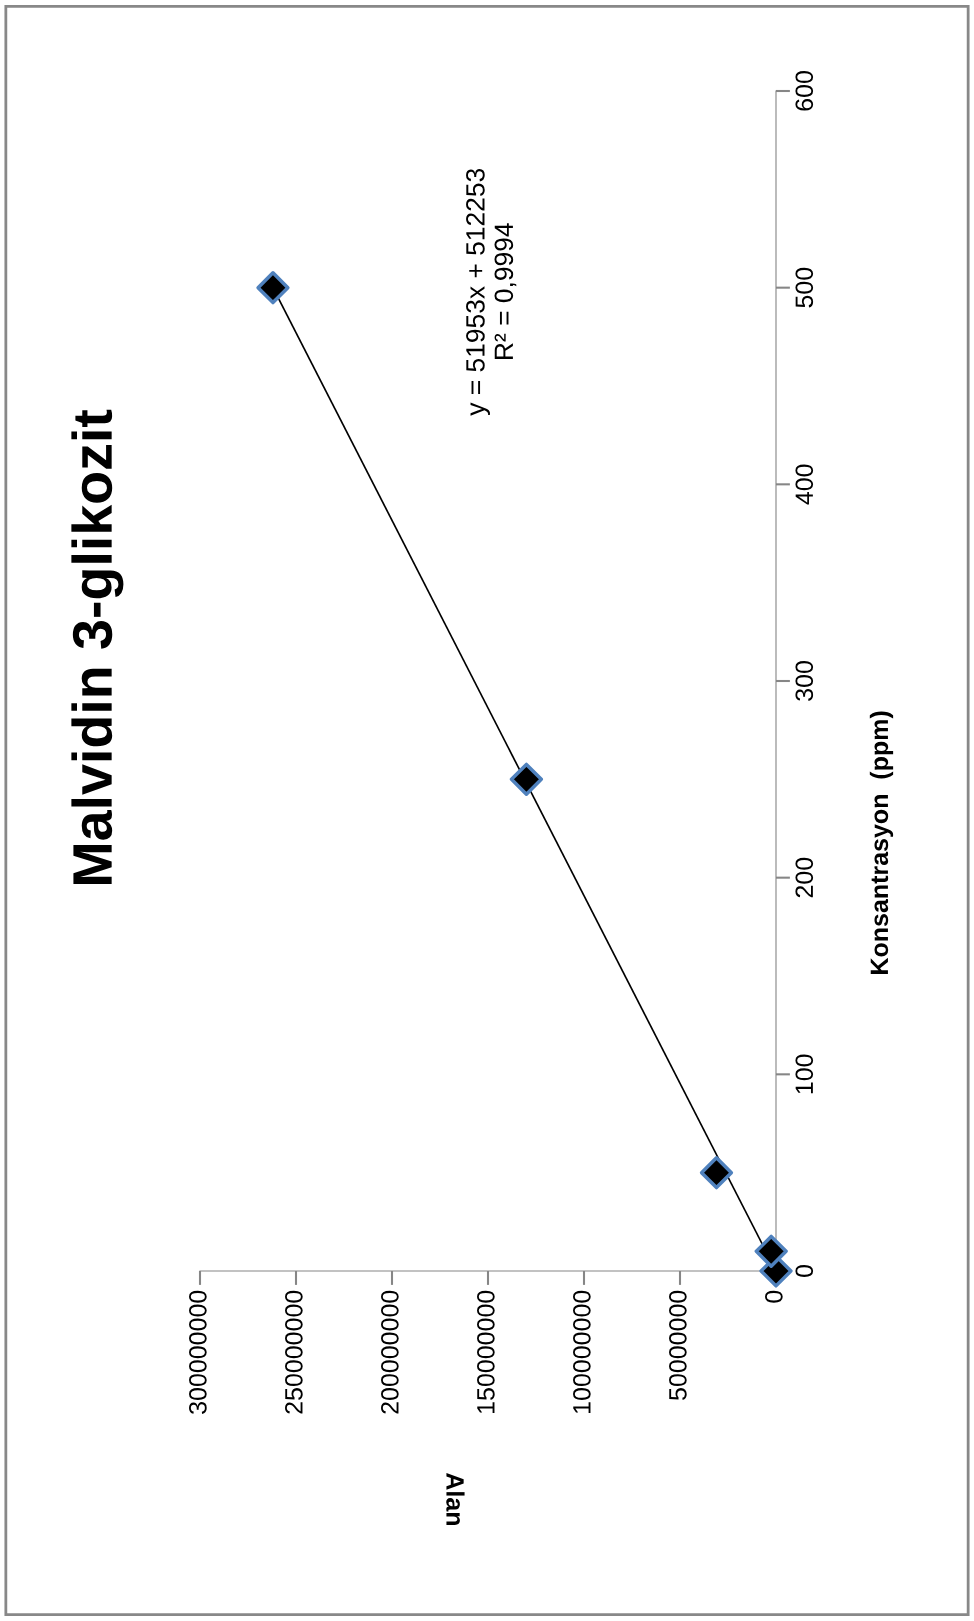 The image size is (974, 1621). Describe the element at coordinates (804, 484) in the screenshot. I see `y-tick-label: 400` at that location.